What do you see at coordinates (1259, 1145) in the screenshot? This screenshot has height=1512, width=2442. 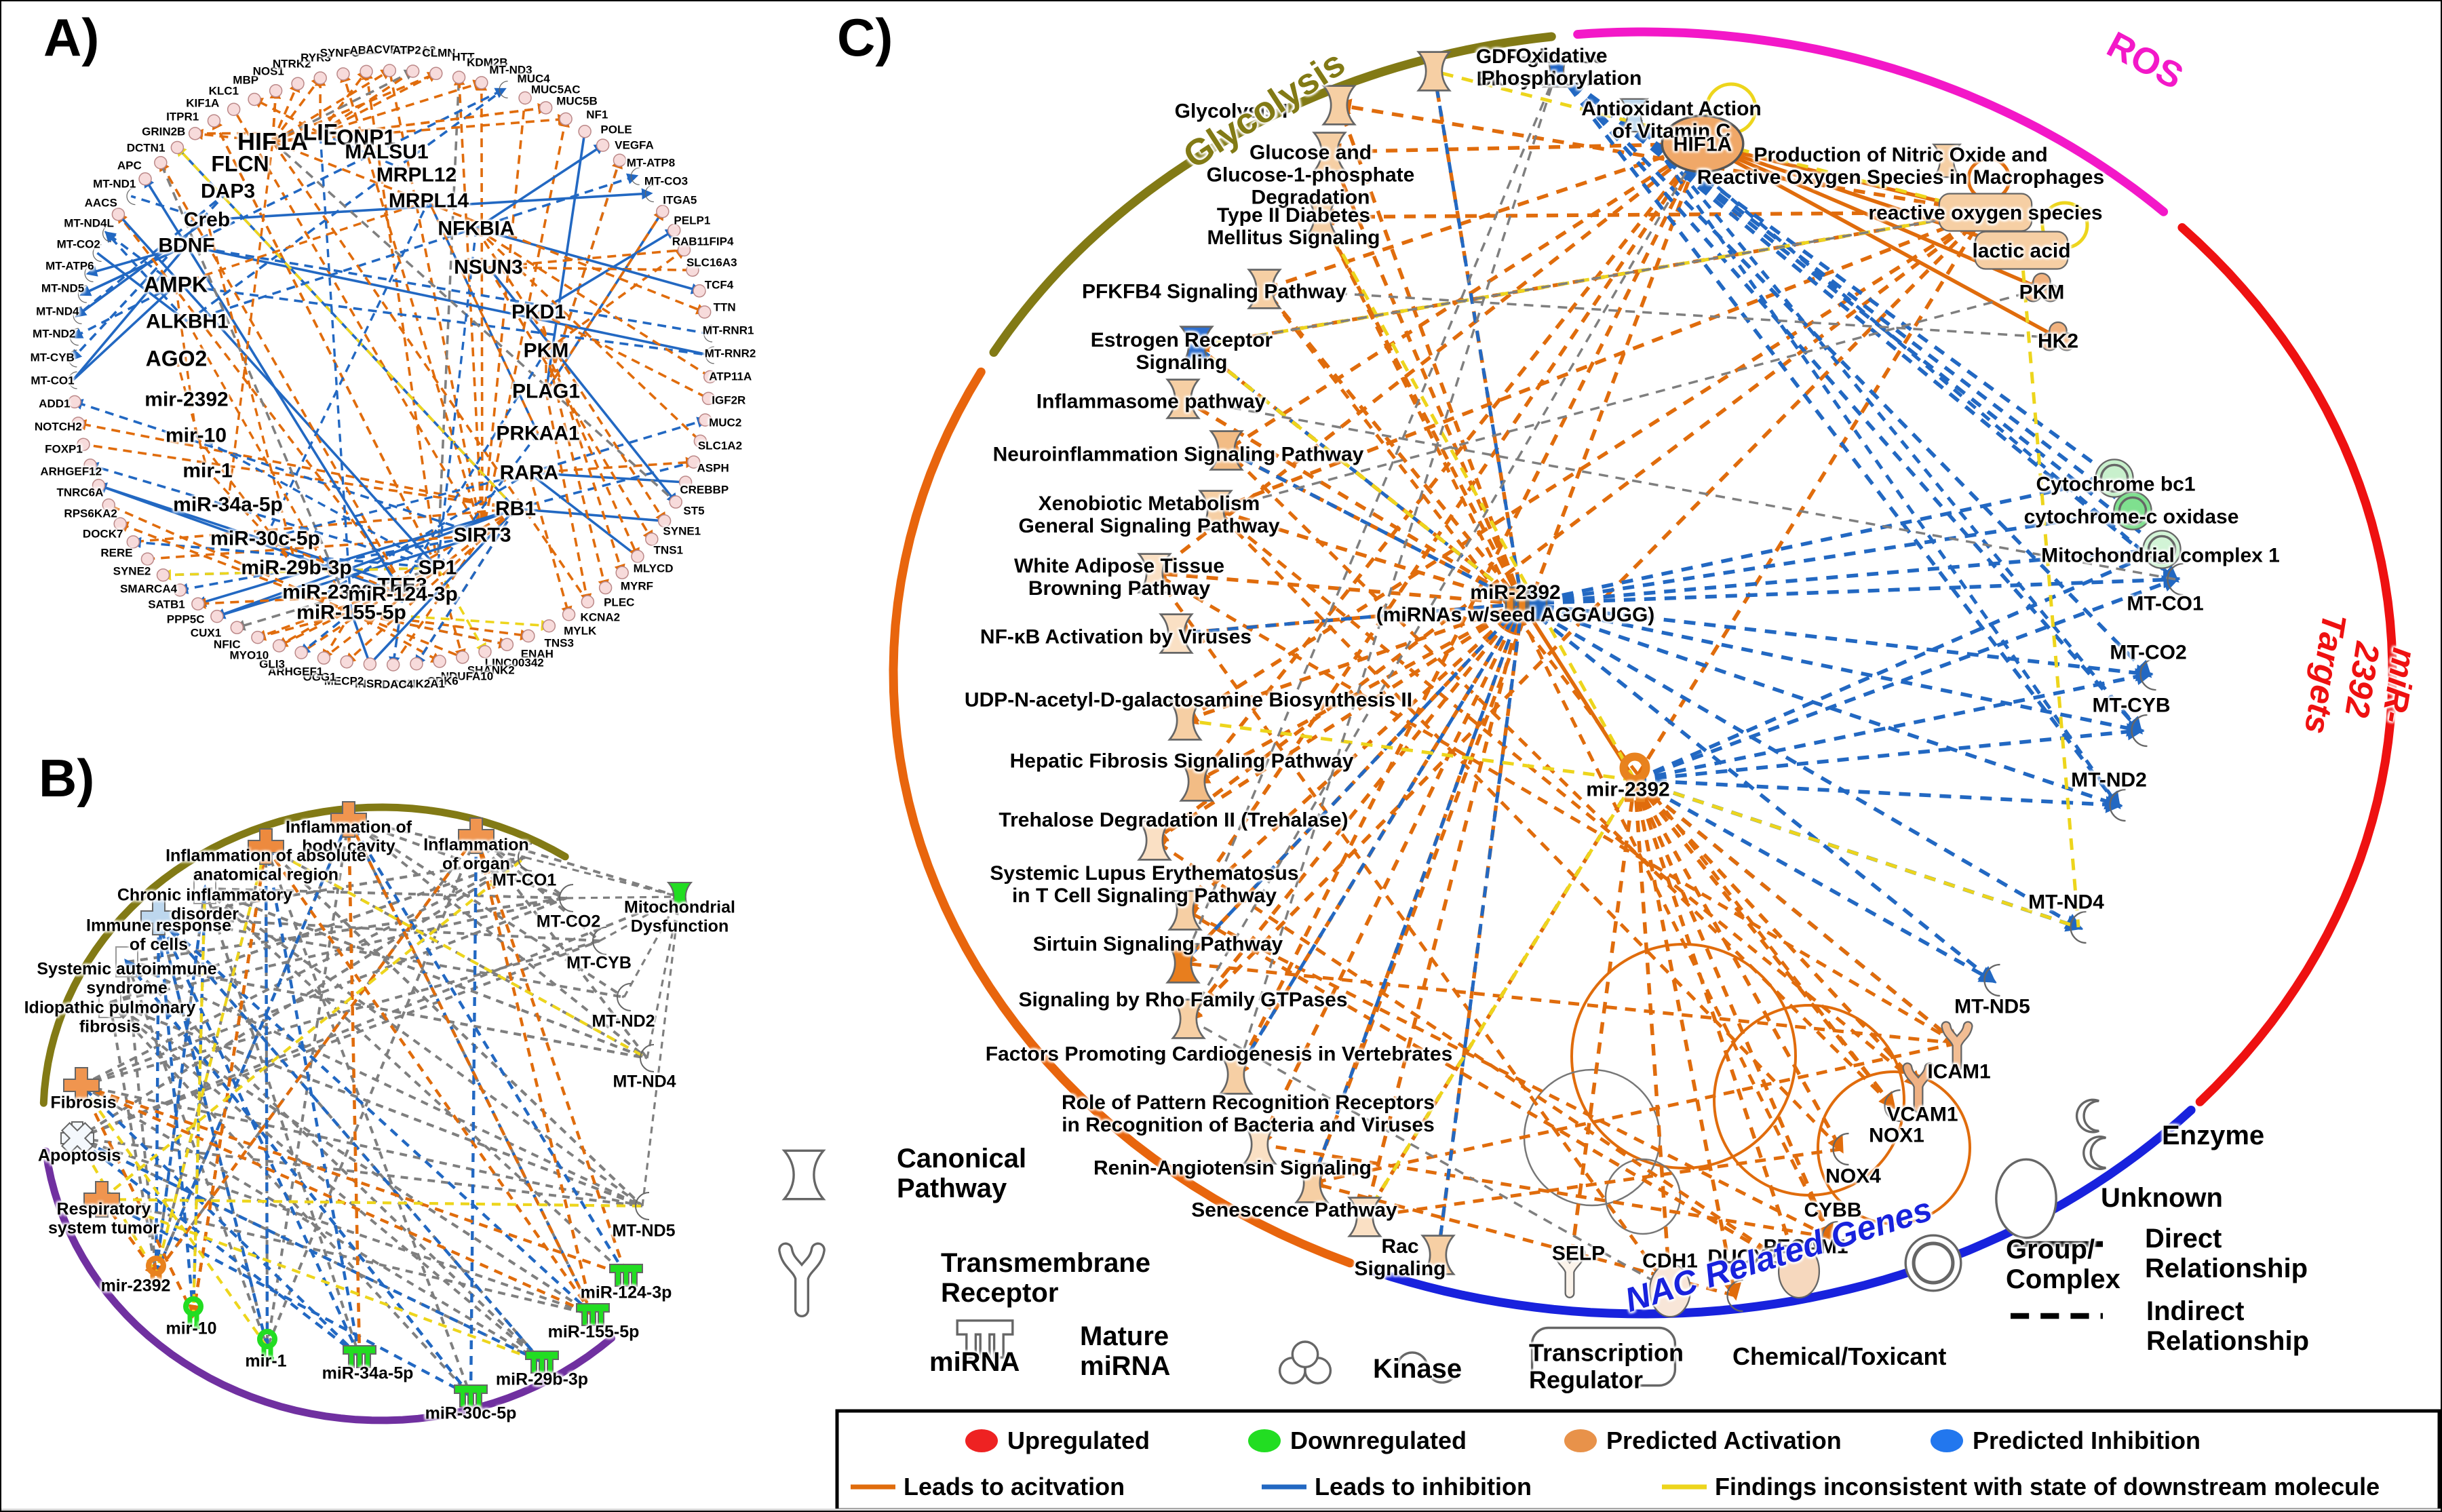 I see `role-of-pattern-recognition-receptors-icon` at bounding box center [1259, 1145].